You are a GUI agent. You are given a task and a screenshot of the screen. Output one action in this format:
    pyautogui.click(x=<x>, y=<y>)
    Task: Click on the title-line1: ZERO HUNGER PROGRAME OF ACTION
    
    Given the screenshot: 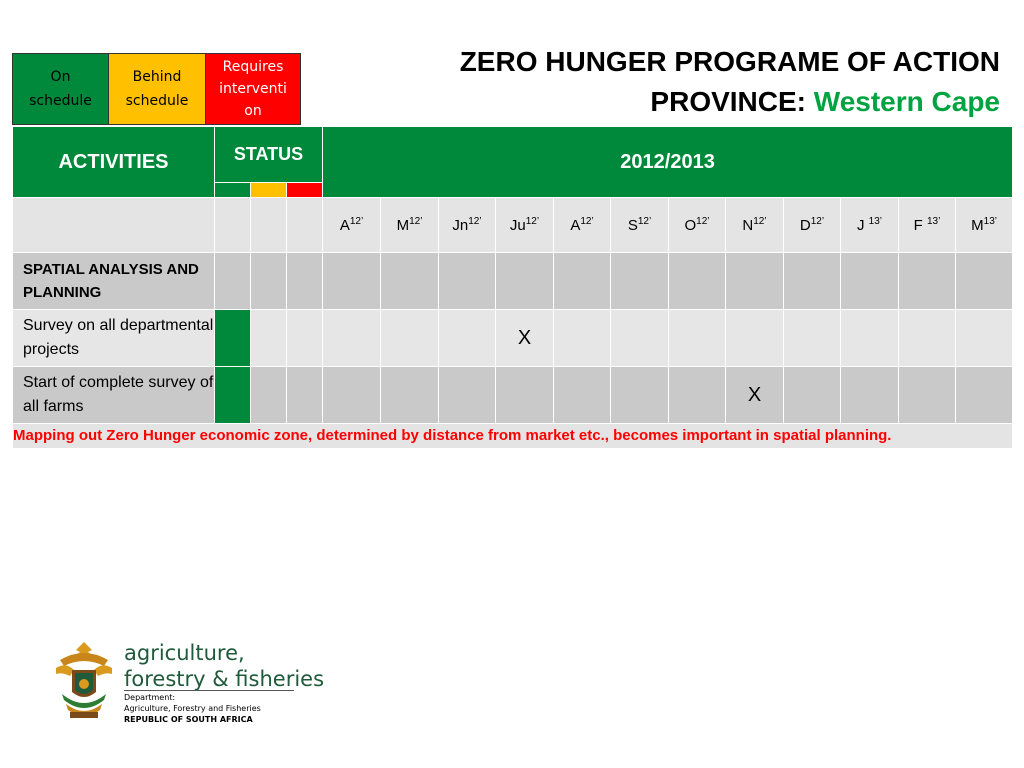 What is the action you would take?
    pyautogui.click(x=729, y=61)
    